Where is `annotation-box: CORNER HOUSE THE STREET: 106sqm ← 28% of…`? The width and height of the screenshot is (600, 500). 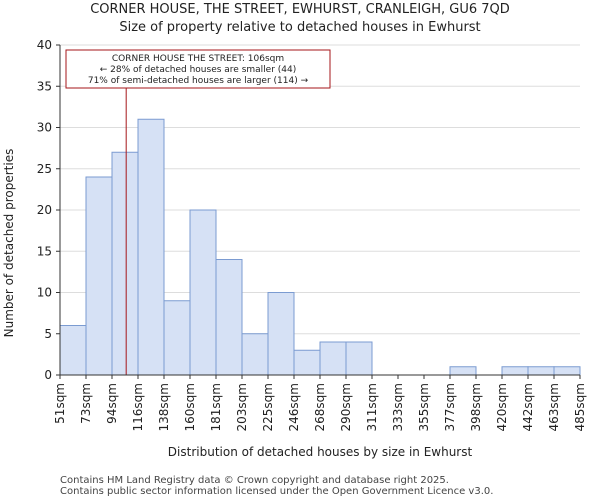 annotation-box: CORNER HOUSE THE STREET: 106sqm ← 28% of… is located at coordinates (198, 69).